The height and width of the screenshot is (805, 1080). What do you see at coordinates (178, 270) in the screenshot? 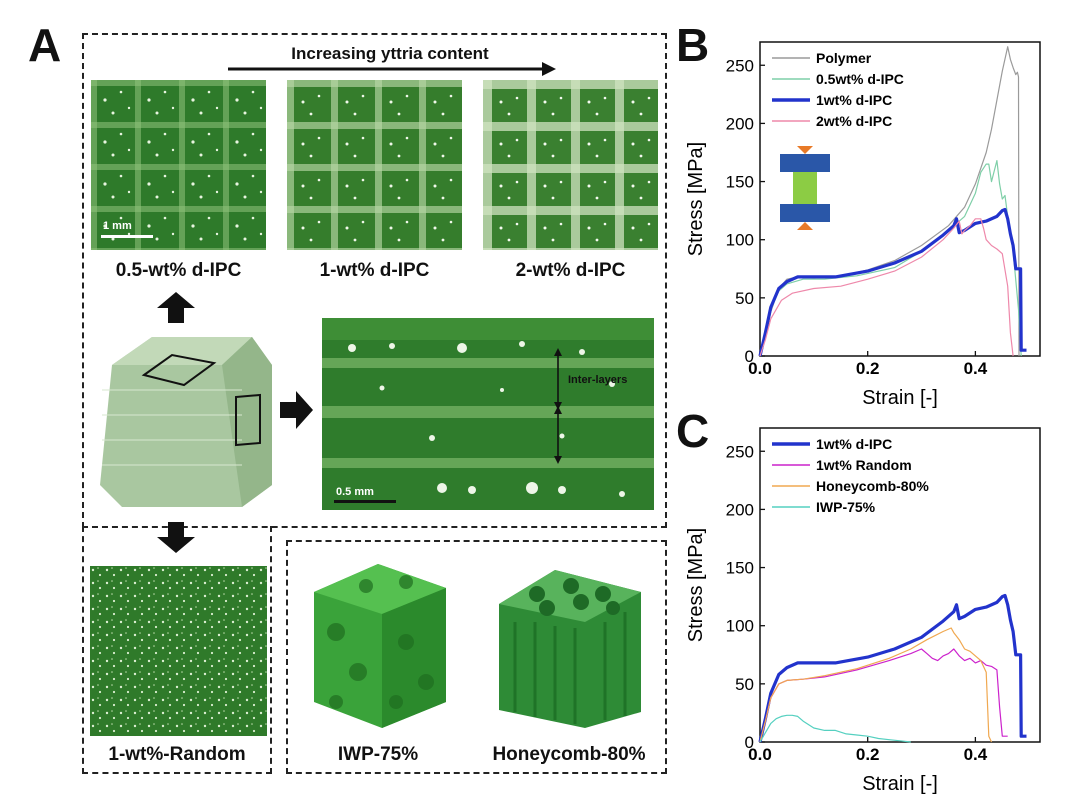
I see `caption-05wt: 0.5-wt% d-IPC` at bounding box center [178, 270].